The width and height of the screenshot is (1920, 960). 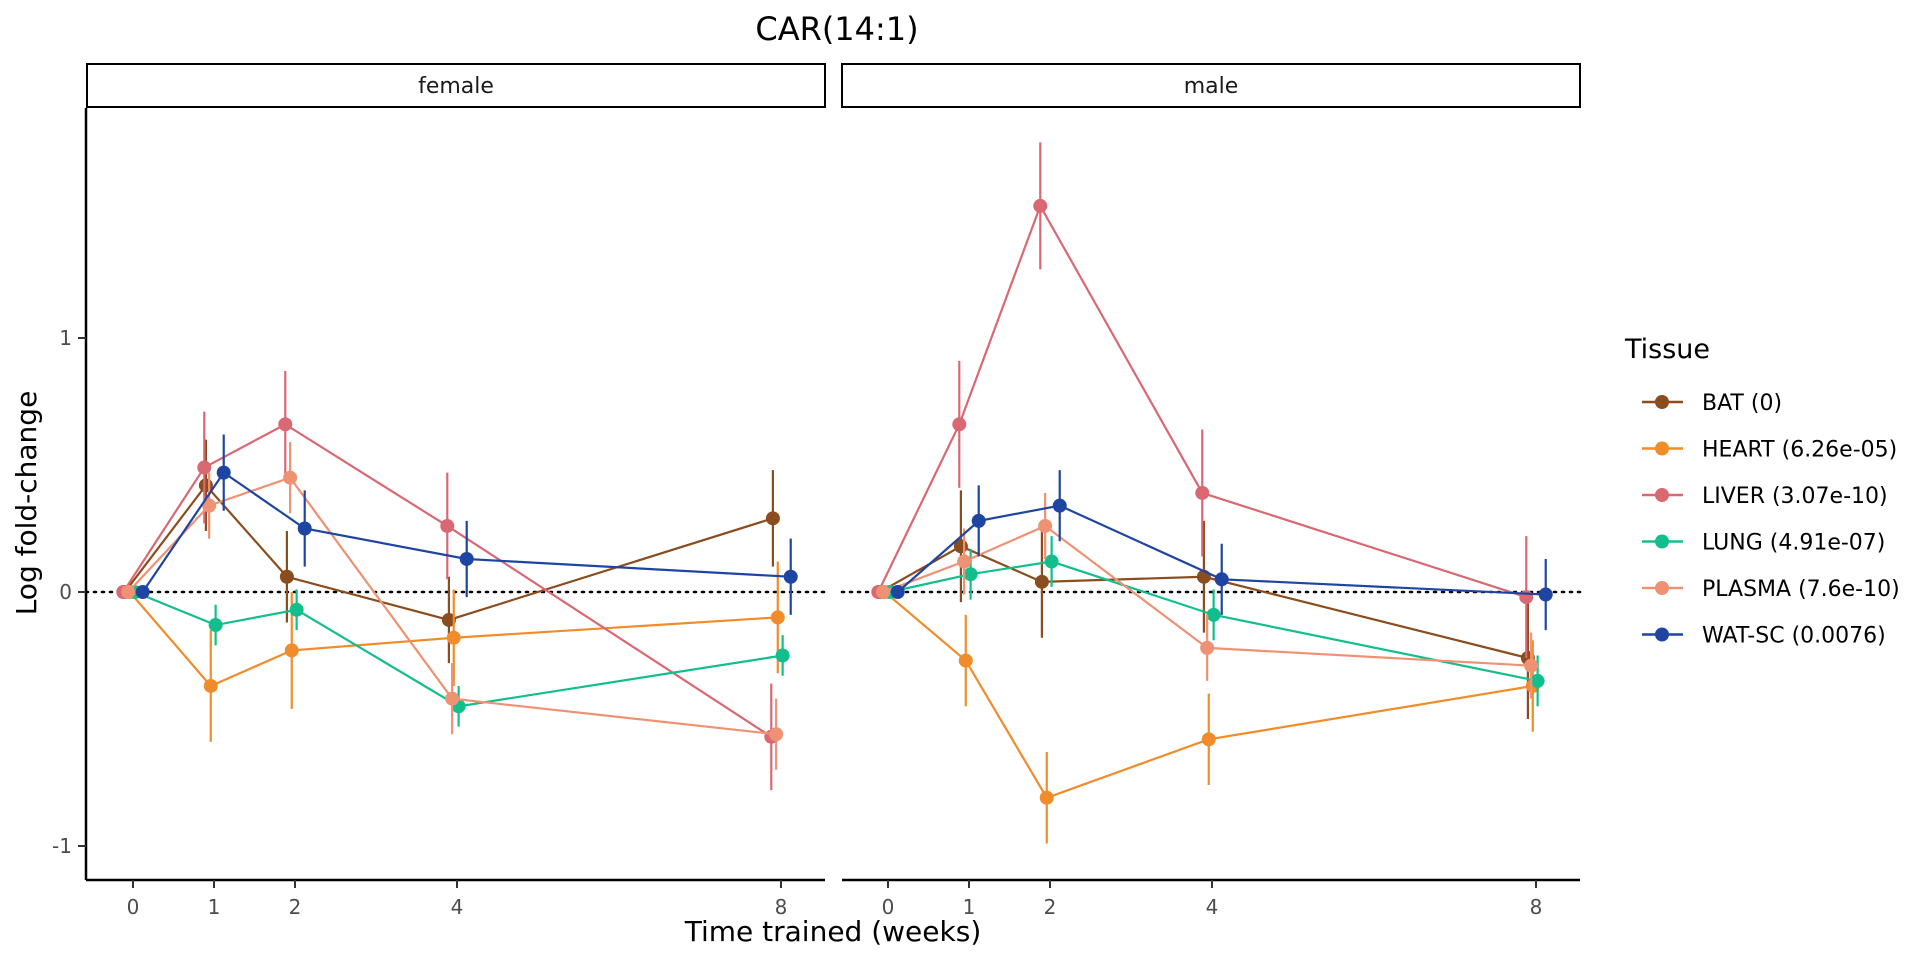 What do you see at coordinates (62, 846) in the screenshot?
I see `y-tick-label: -1` at bounding box center [62, 846].